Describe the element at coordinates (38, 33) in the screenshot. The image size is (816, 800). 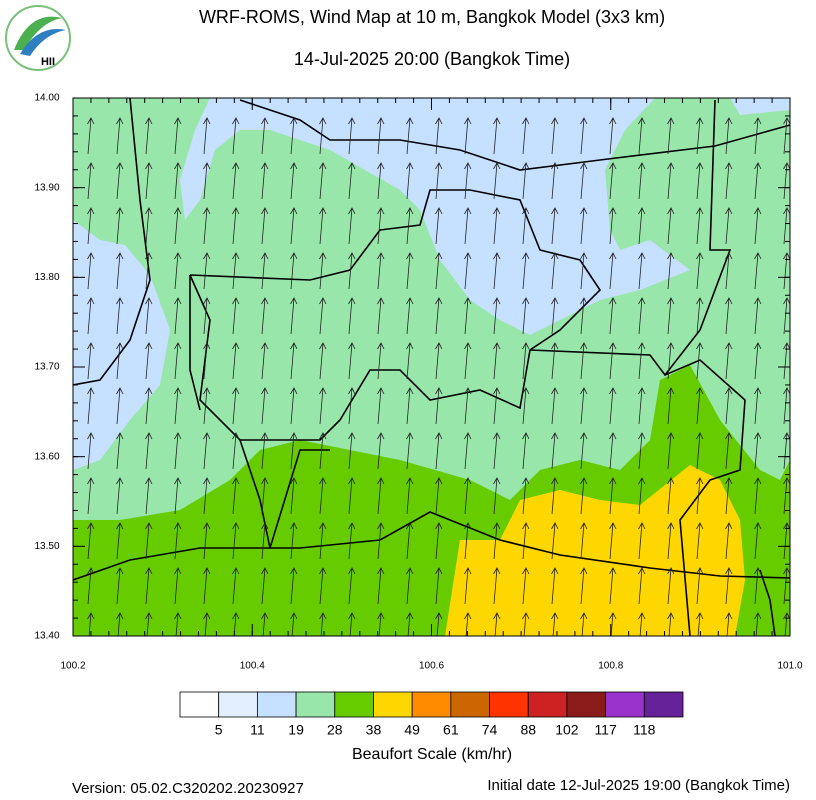
I see `logo-leaf` at that location.